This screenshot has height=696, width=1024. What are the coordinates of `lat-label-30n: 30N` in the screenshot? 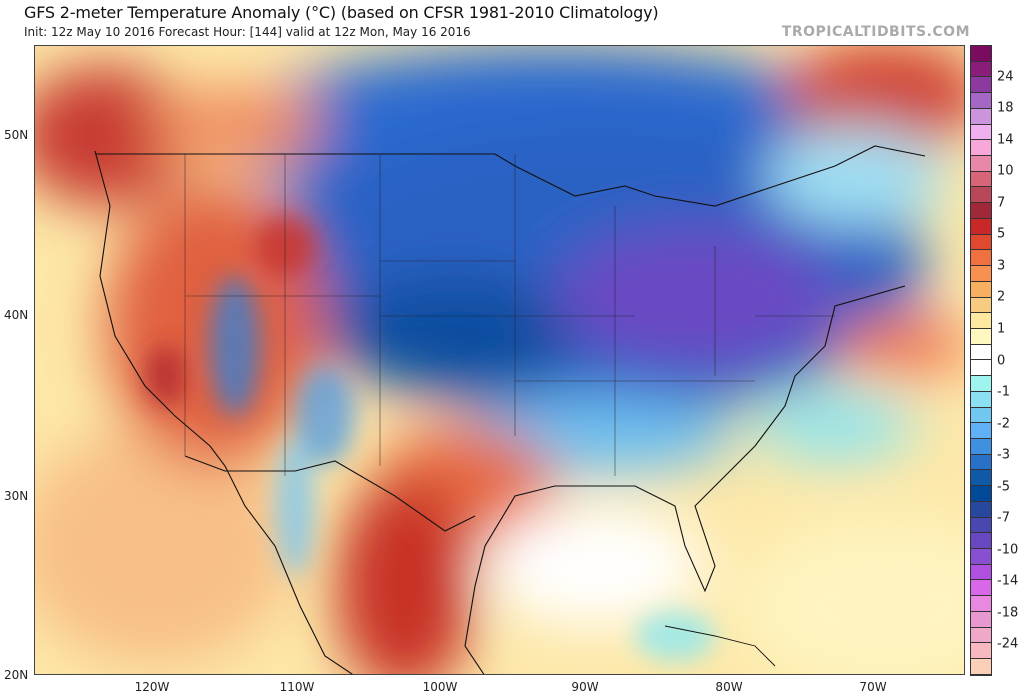 It's located at (16, 496).